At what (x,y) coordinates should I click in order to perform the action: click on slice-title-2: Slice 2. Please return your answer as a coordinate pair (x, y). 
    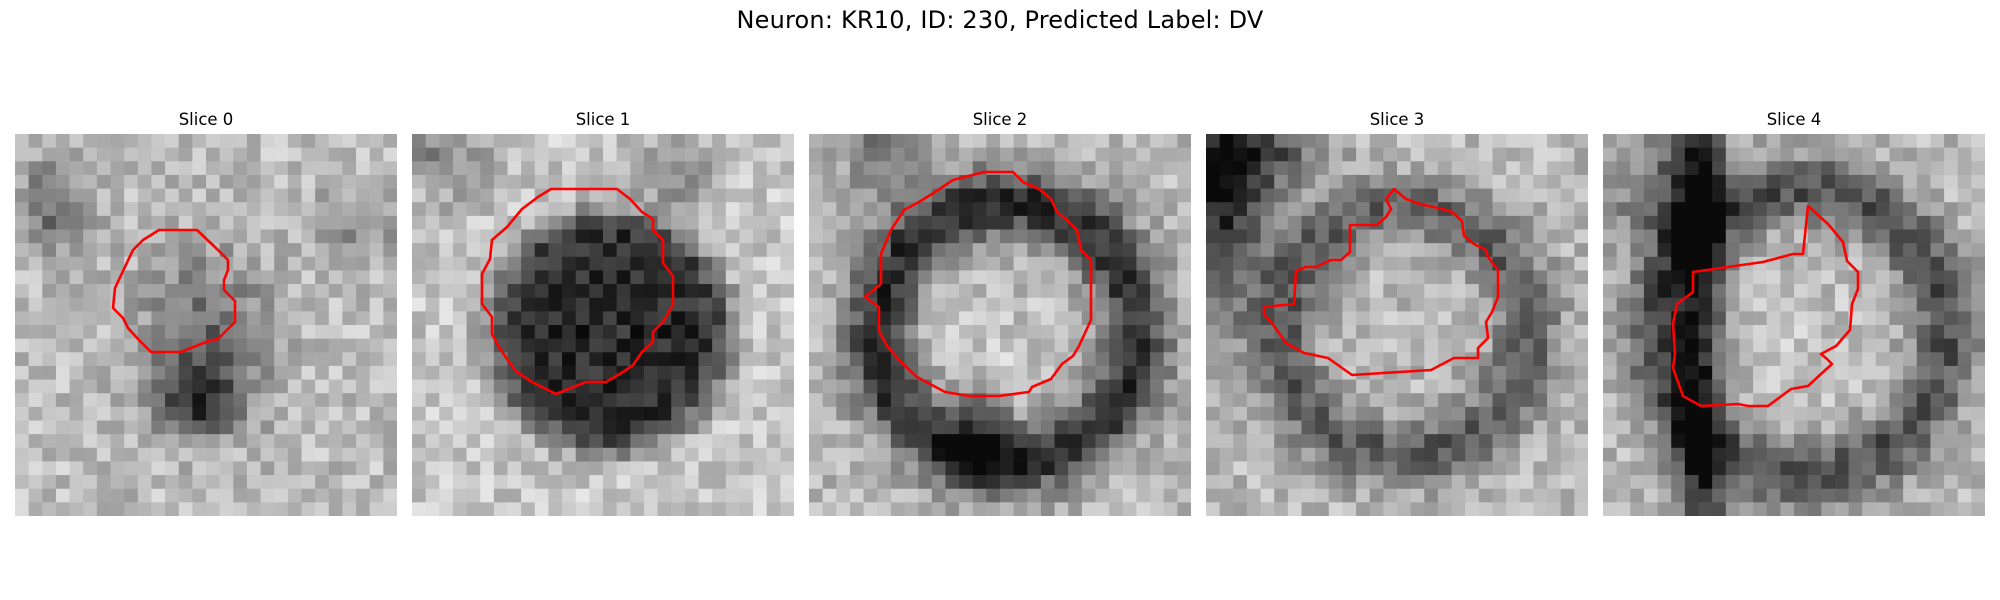
    Looking at the image, I should click on (1000, 119).